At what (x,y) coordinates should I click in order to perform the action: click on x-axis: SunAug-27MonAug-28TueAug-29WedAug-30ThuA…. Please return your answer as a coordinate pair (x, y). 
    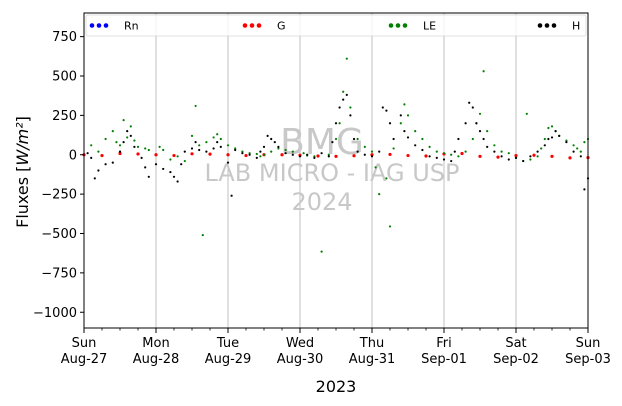
    Looking at the image, I should click on (336, 347).